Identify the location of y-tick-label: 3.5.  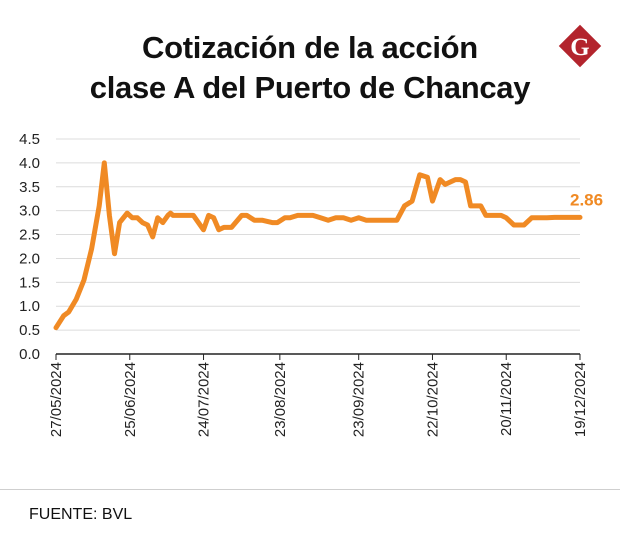
(29, 187).